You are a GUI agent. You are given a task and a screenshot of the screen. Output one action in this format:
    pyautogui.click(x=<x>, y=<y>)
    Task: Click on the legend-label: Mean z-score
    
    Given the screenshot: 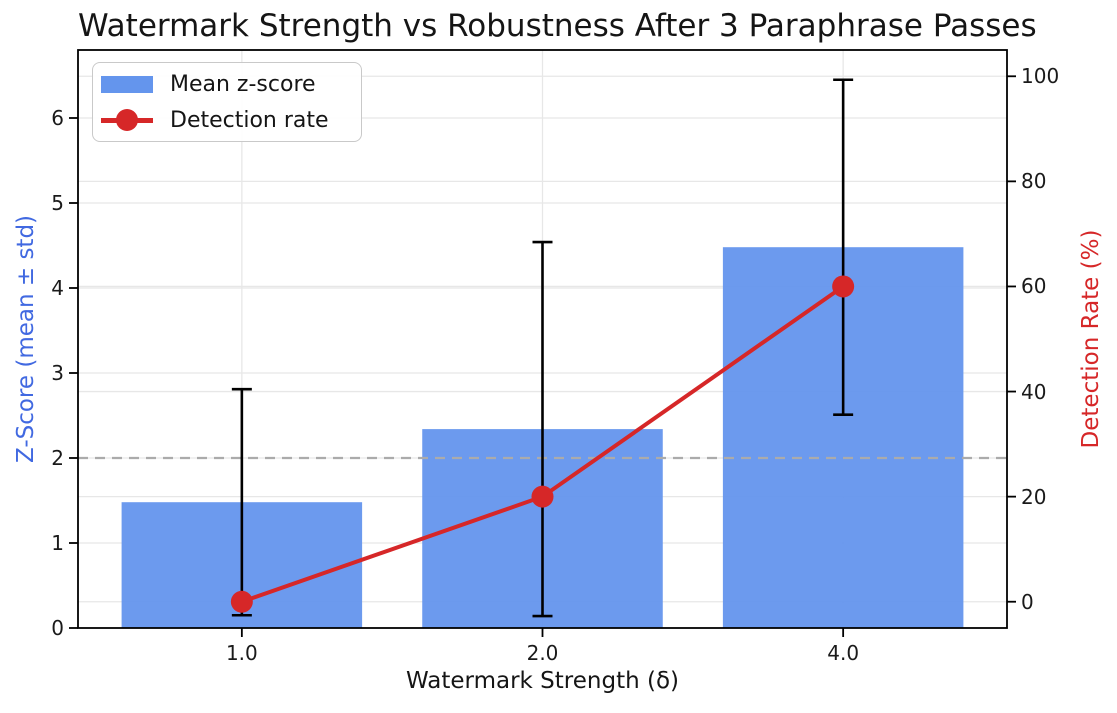 What is the action you would take?
    pyautogui.click(x=243, y=84)
    